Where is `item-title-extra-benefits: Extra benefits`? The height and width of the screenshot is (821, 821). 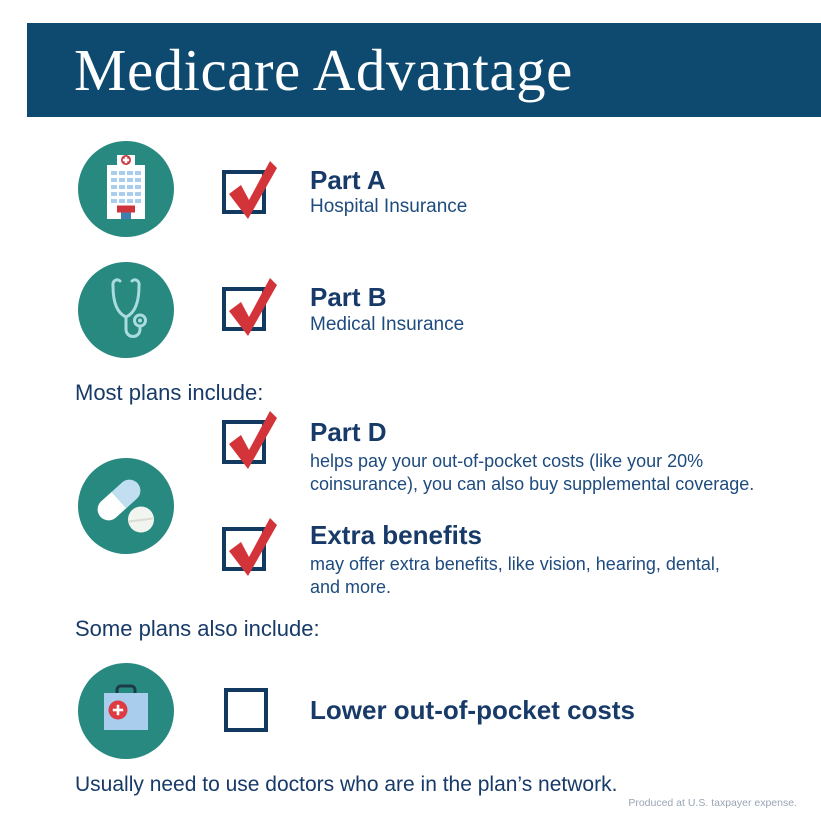 item-title-extra-benefits: Extra benefits is located at coordinates (396, 535).